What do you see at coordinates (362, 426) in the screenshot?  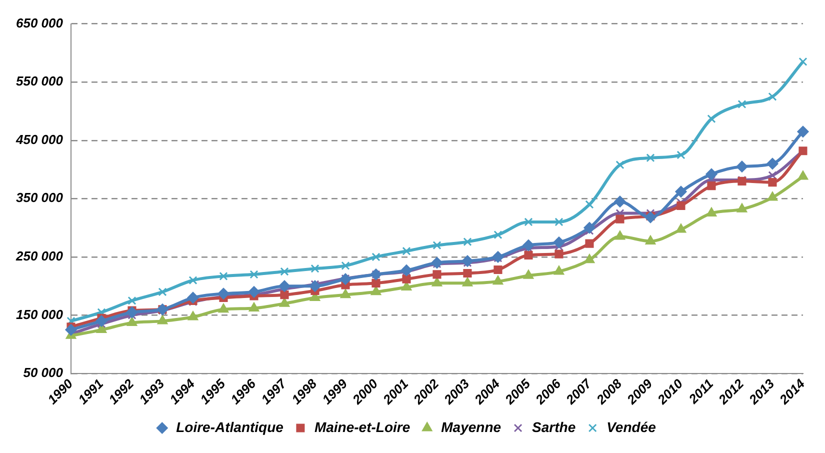 I see `legend-label: Maine-et-Loire` at bounding box center [362, 426].